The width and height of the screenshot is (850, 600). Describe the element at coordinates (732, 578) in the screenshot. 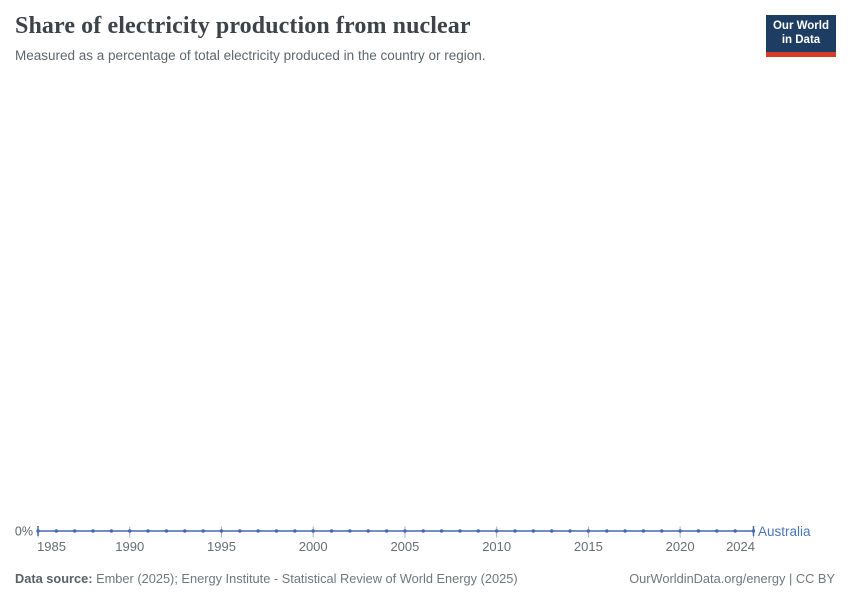

I see `attribution-link: OurWorldinData.org/energy | CC BY` at that location.